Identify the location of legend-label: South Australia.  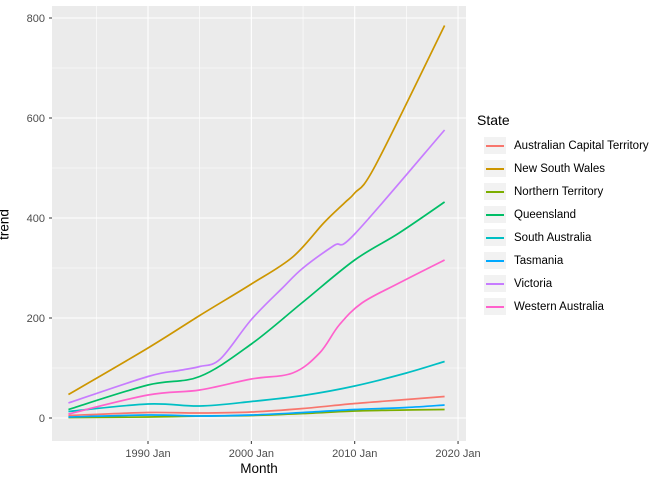
(553, 237).